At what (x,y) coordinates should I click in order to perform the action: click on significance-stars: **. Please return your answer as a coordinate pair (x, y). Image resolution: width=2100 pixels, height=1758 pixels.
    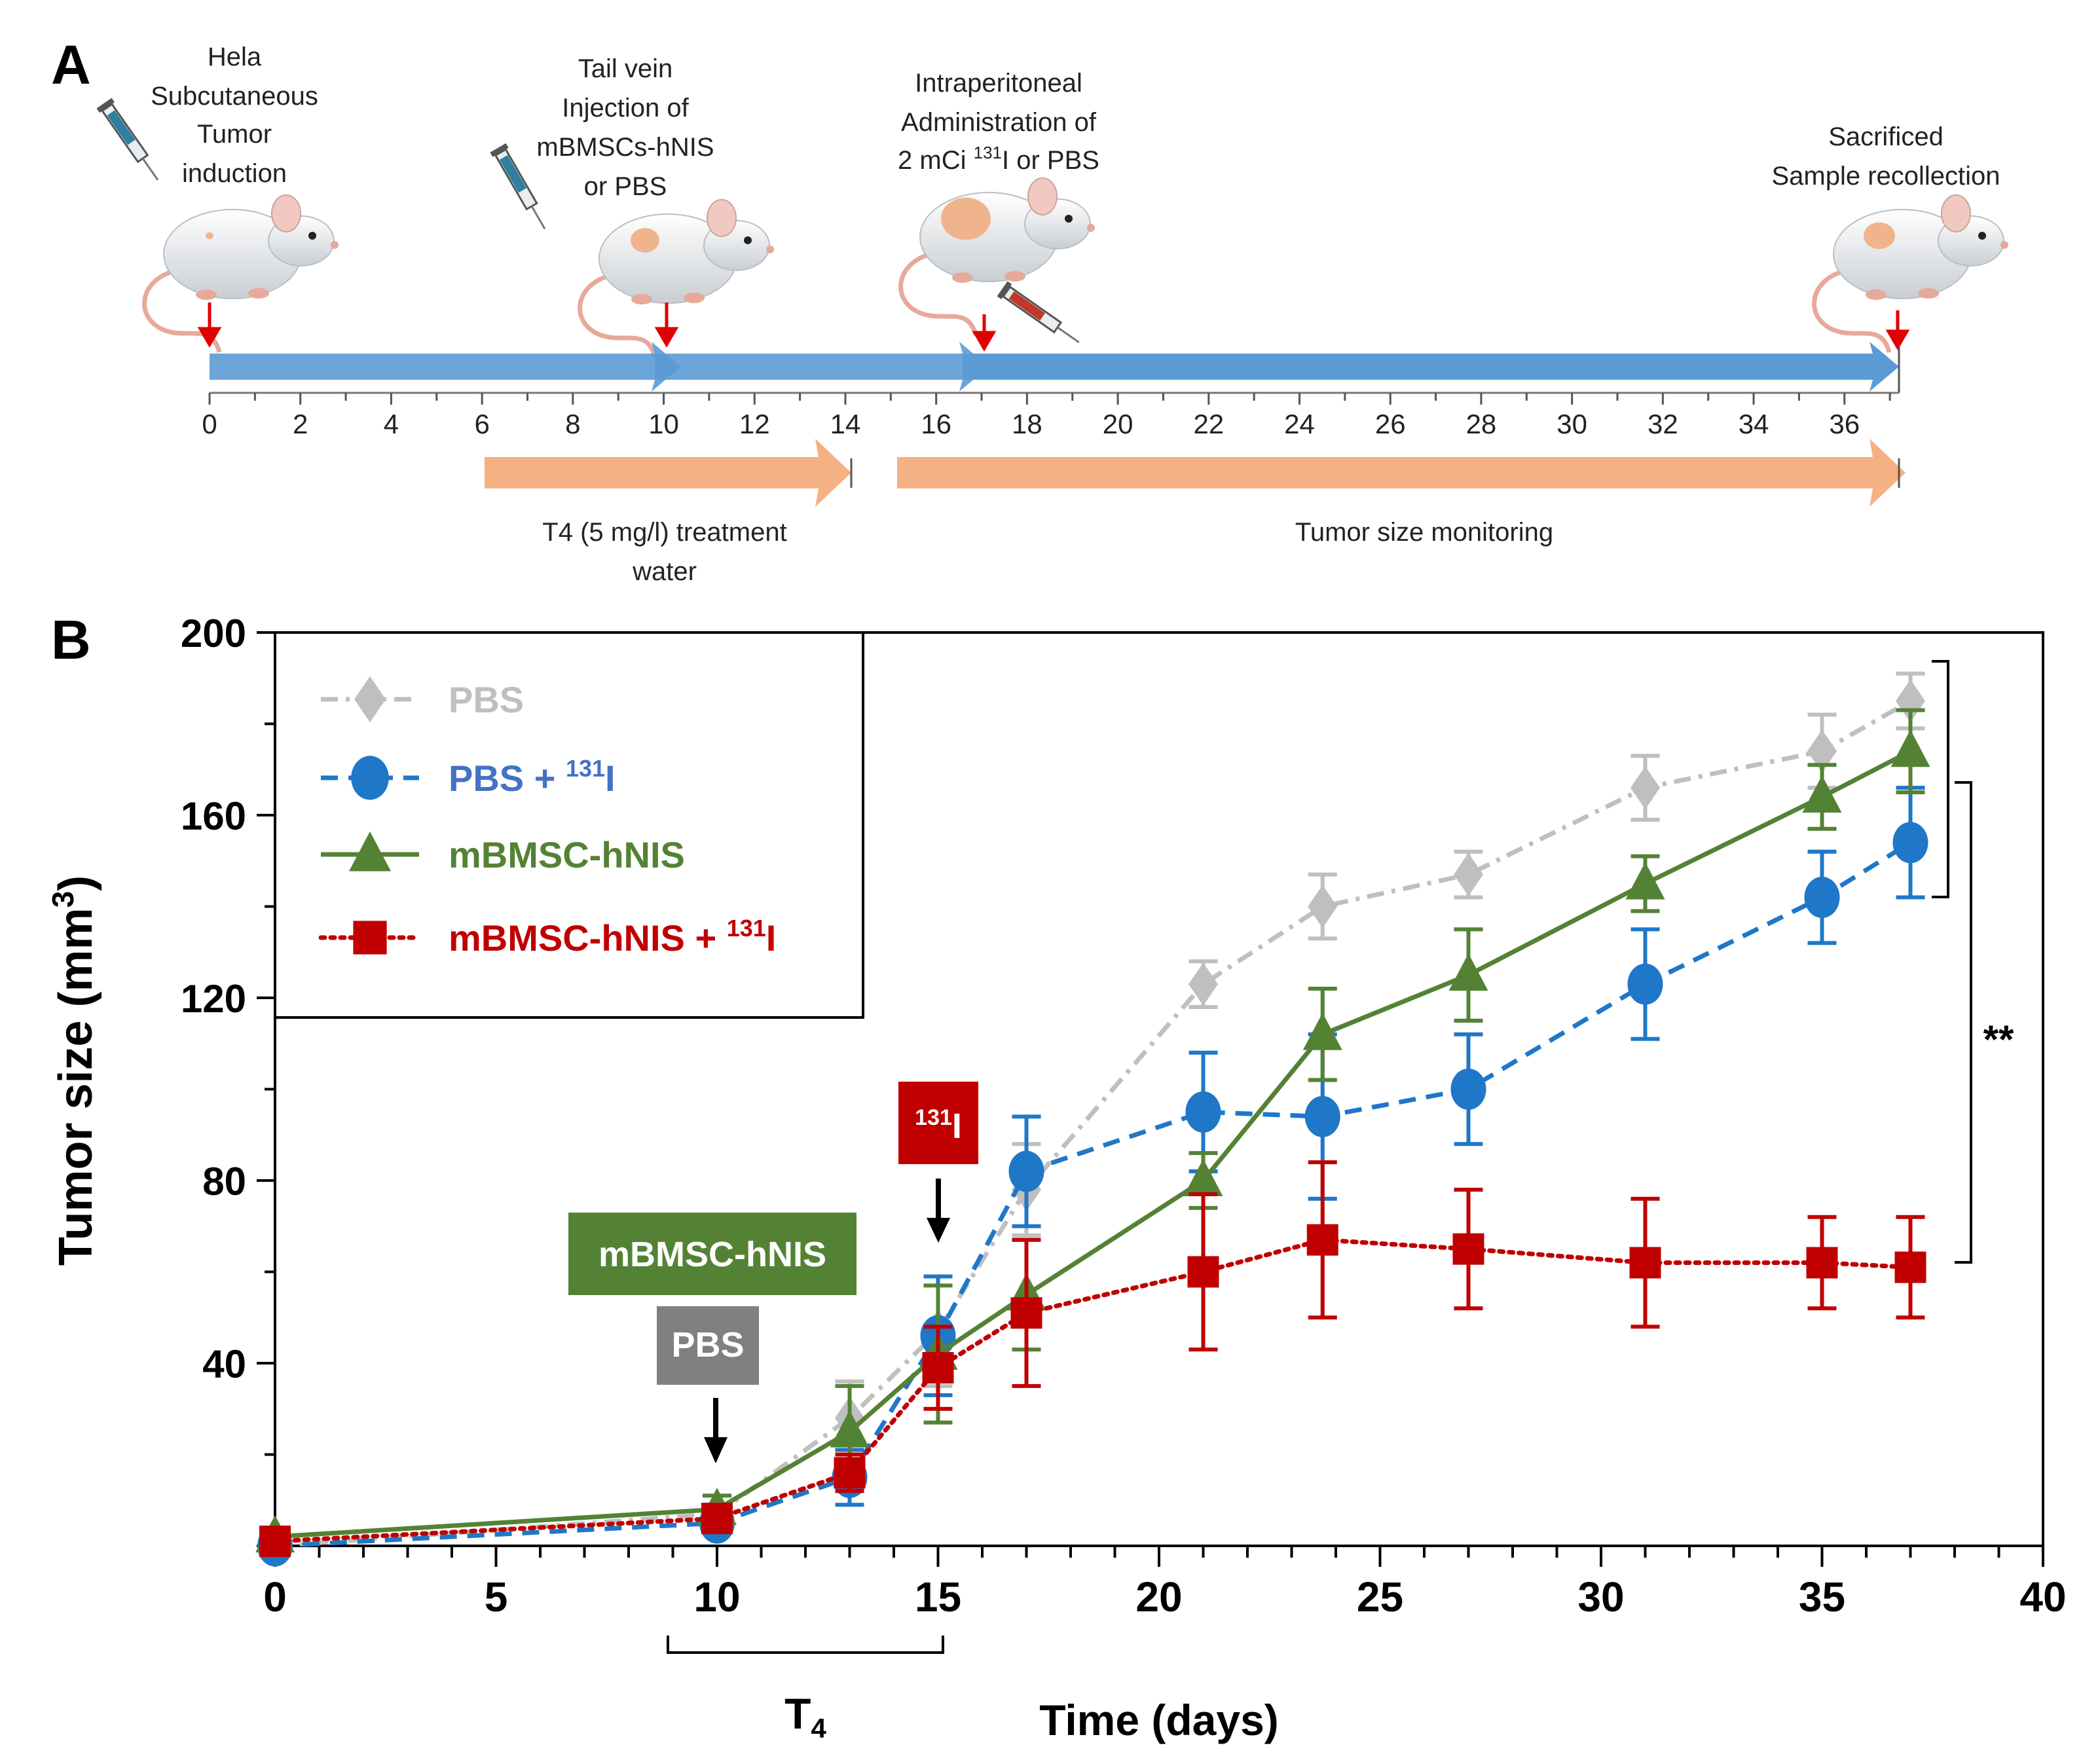
    Looking at the image, I should click on (1998, 1039).